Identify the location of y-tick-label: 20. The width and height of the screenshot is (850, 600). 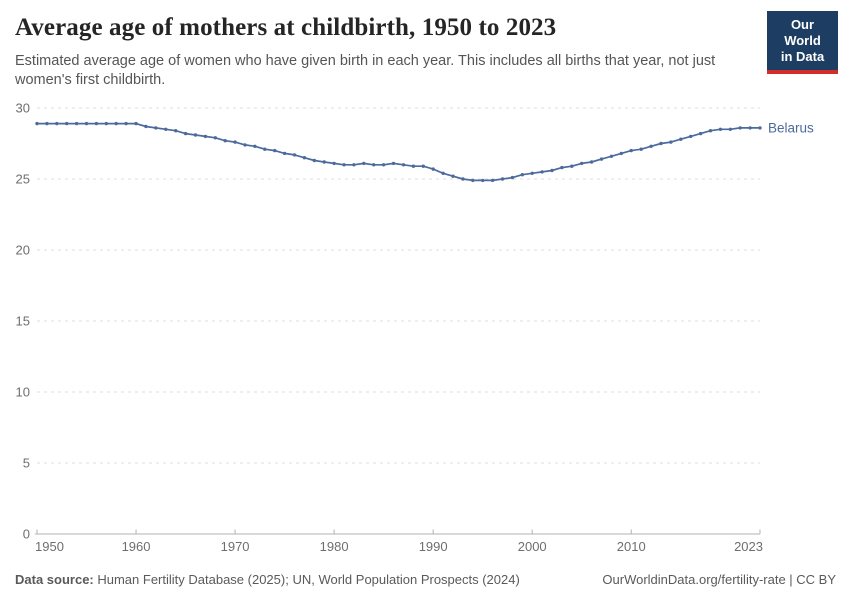
(23, 250).